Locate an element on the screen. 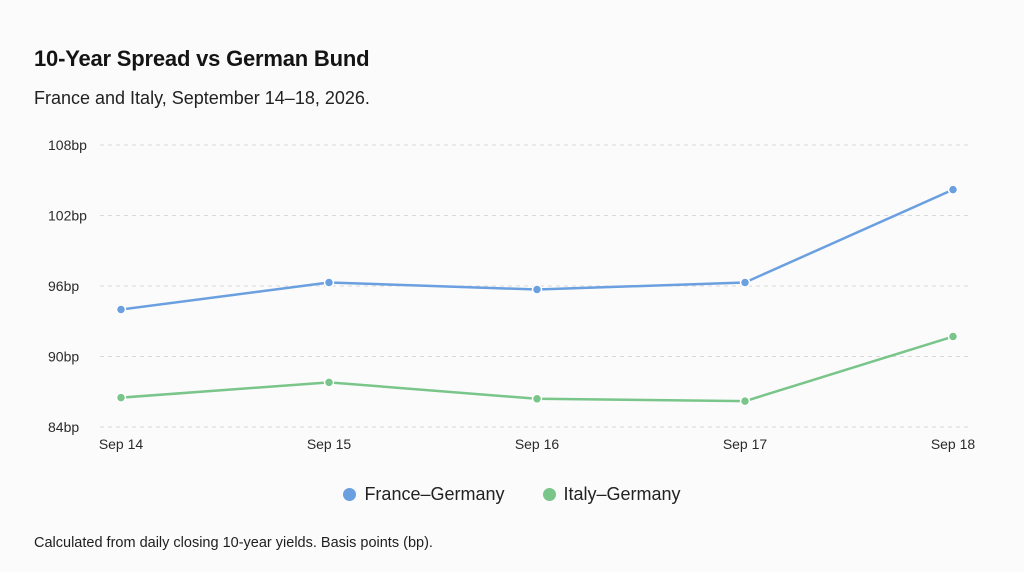  legend-label-france-germany: France–Germany is located at coordinates (434, 494).